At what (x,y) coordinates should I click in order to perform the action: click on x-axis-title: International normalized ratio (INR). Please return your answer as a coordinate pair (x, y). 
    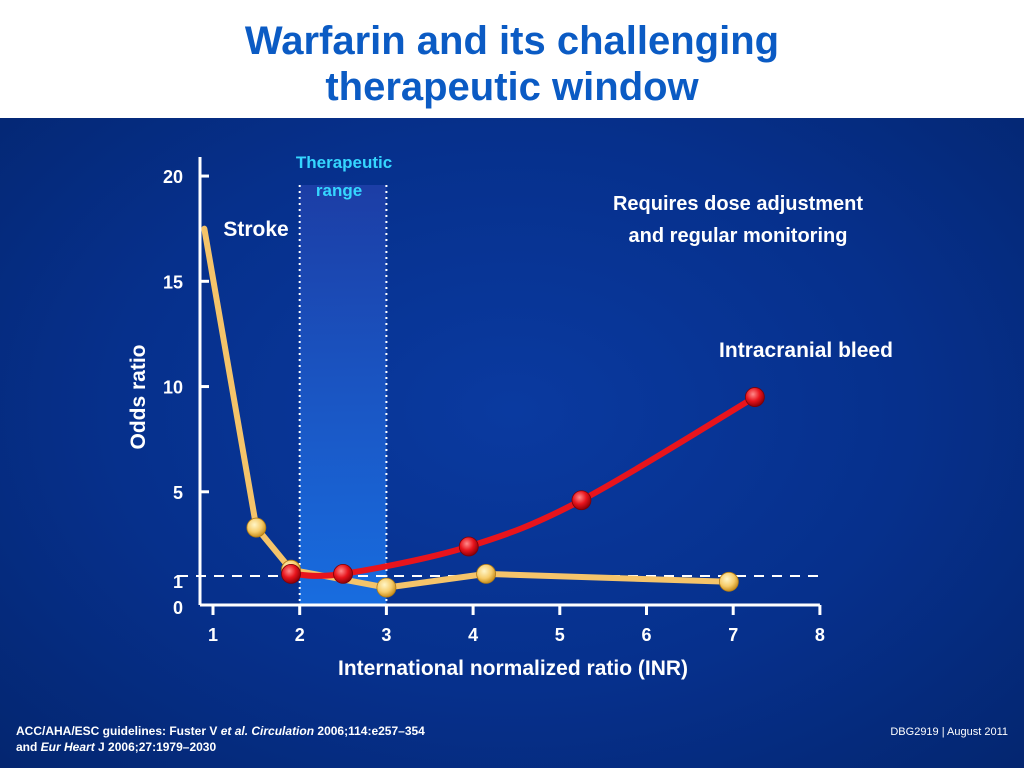
    Looking at the image, I should click on (513, 668).